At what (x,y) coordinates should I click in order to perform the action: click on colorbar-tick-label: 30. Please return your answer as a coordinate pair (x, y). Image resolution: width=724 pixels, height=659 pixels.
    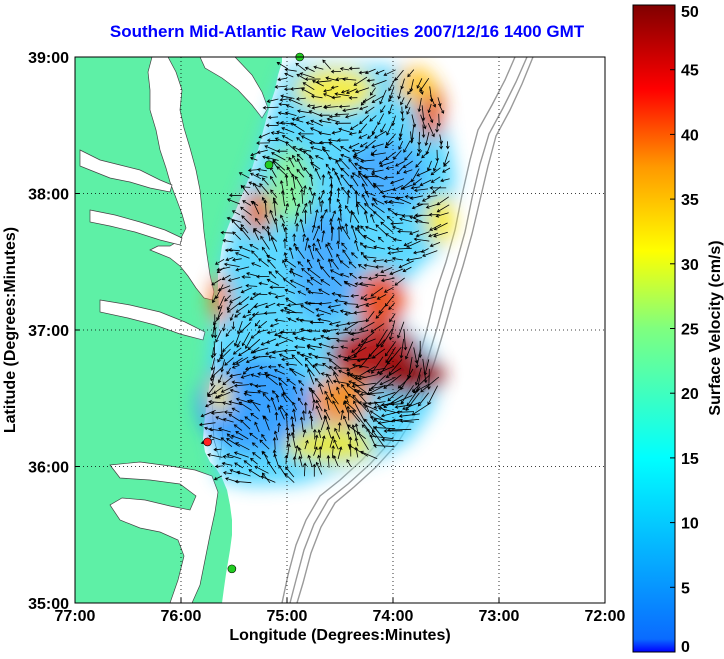
    Looking at the image, I should click on (690, 265).